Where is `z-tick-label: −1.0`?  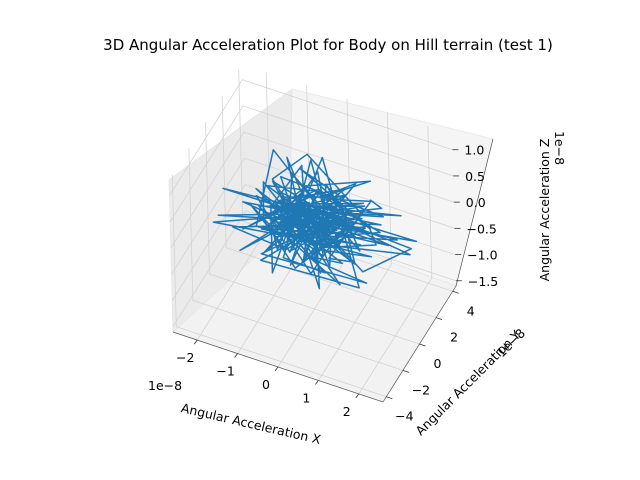 z-tick-label: −1.0 is located at coordinates (482, 255).